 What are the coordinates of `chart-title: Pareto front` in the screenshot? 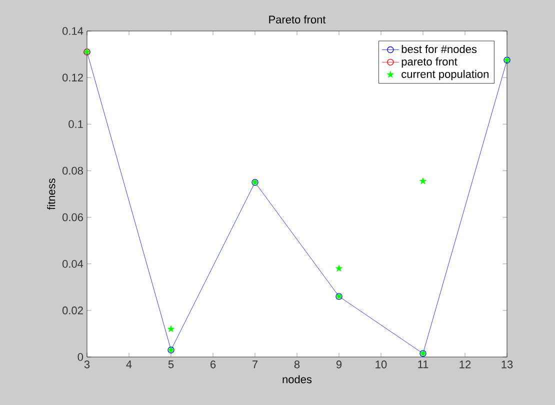 It's located at (297, 19).